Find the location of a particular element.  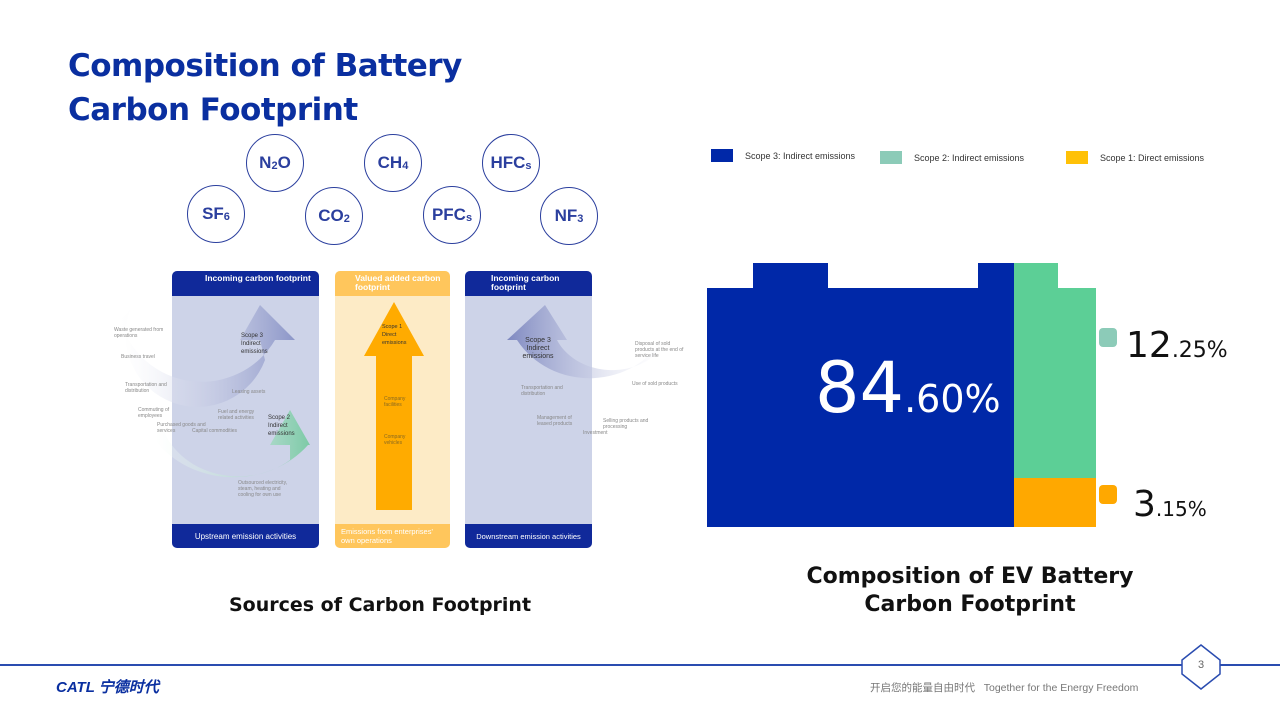

scope3-bar is located at coordinates (860, 395).